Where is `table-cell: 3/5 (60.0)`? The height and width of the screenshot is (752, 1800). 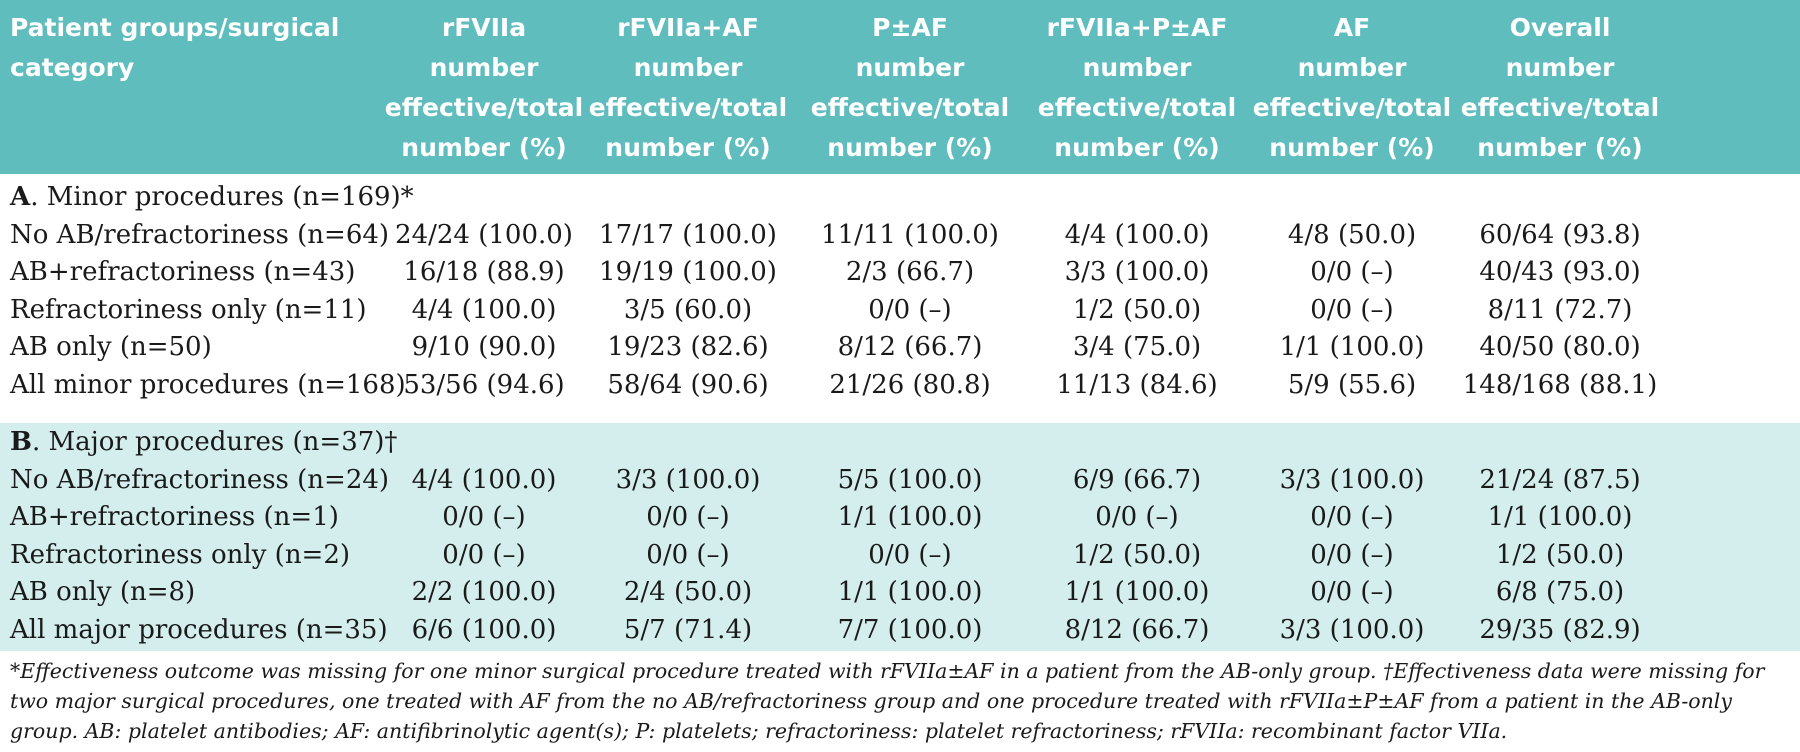
table-cell: 3/5 (60.0) is located at coordinates (688, 309).